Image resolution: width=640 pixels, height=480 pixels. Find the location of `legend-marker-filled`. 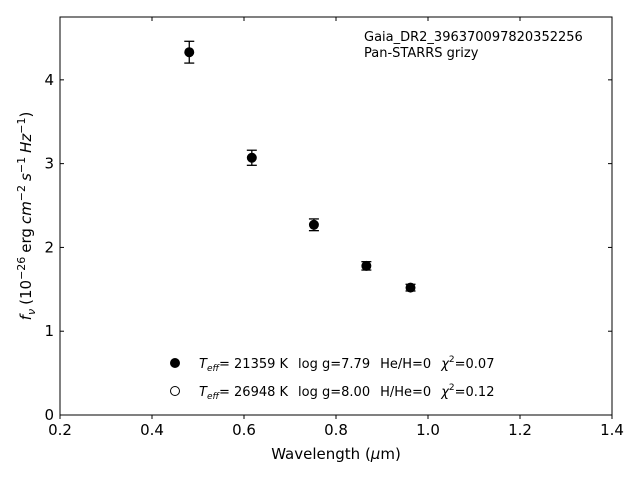

legend-marker-filled is located at coordinates (175, 363).